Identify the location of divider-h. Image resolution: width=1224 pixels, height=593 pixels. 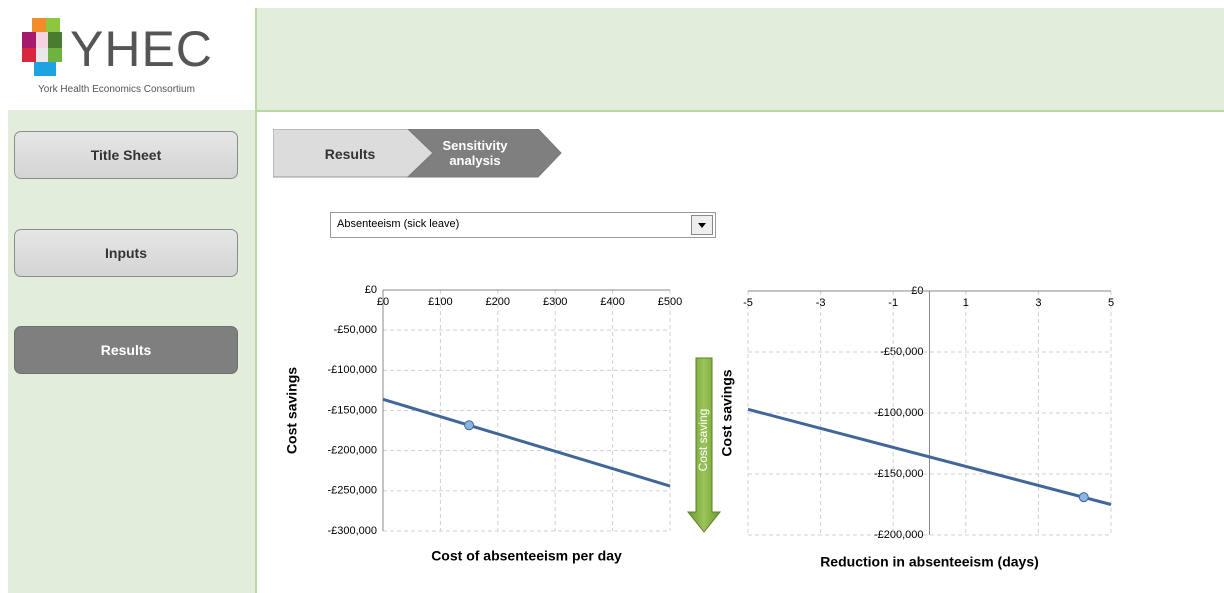
(739, 111).